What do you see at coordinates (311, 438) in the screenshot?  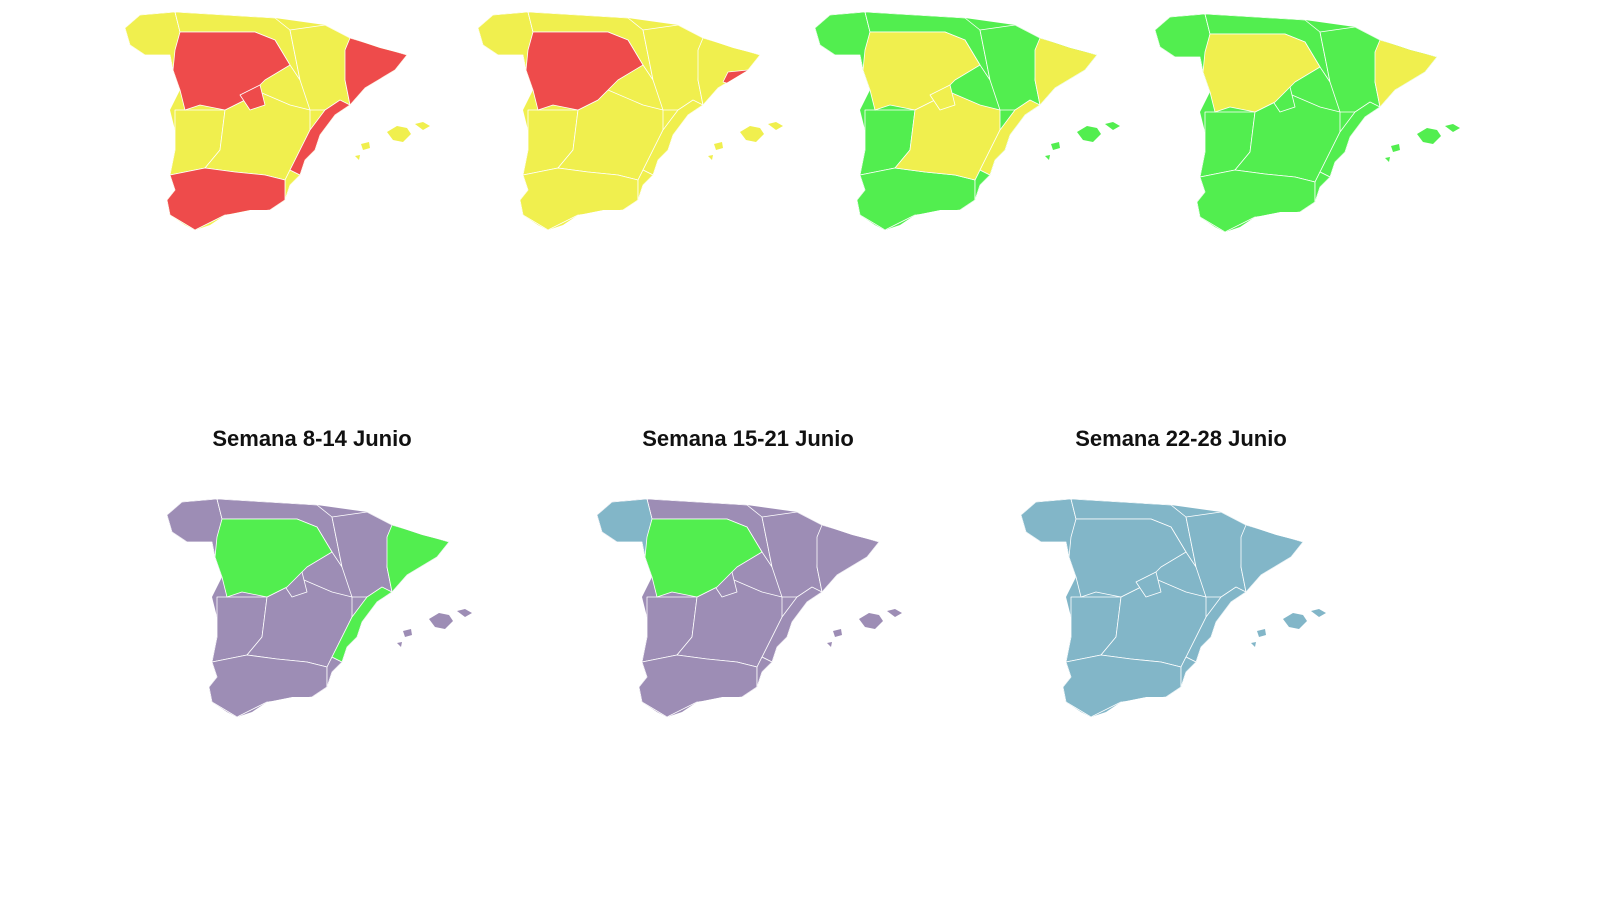 I see `map-title: Semana 8-14 Junio` at bounding box center [311, 438].